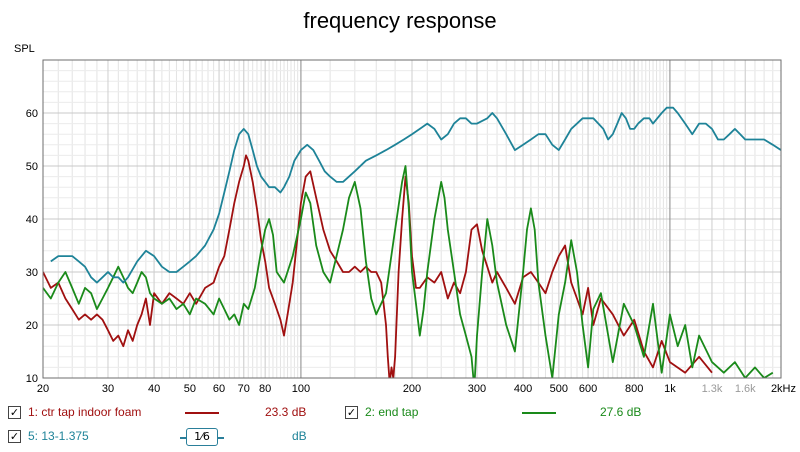 The height and width of the screenshot is (452, 800). Describe the element at coordinates (412, 389) in the screenshot. I see `x-tick-label: 200` at that location.